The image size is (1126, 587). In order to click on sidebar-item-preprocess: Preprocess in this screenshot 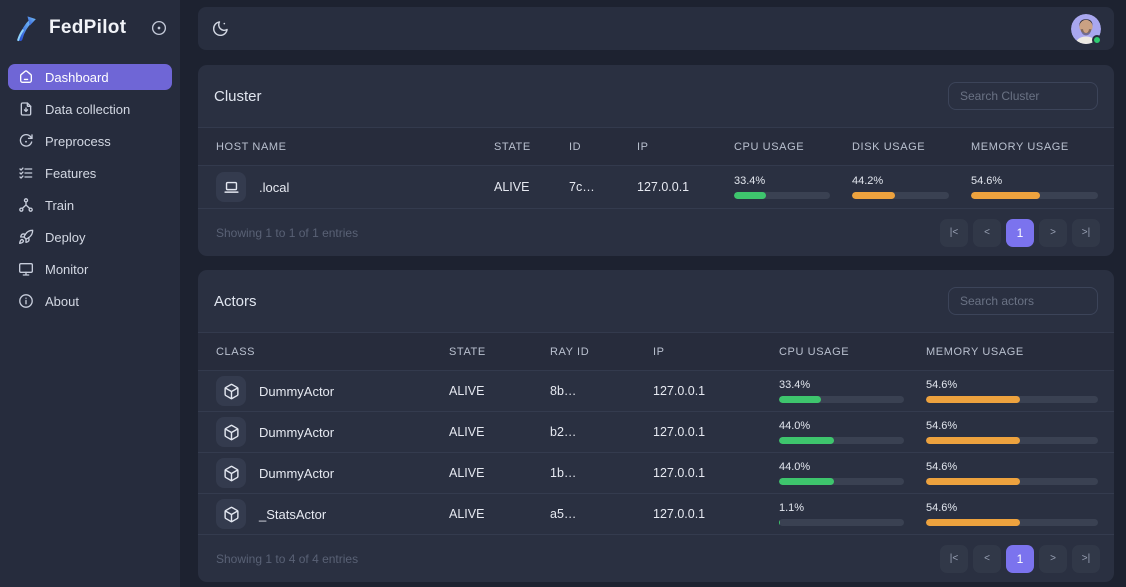, I will do `click(90, 141)`.